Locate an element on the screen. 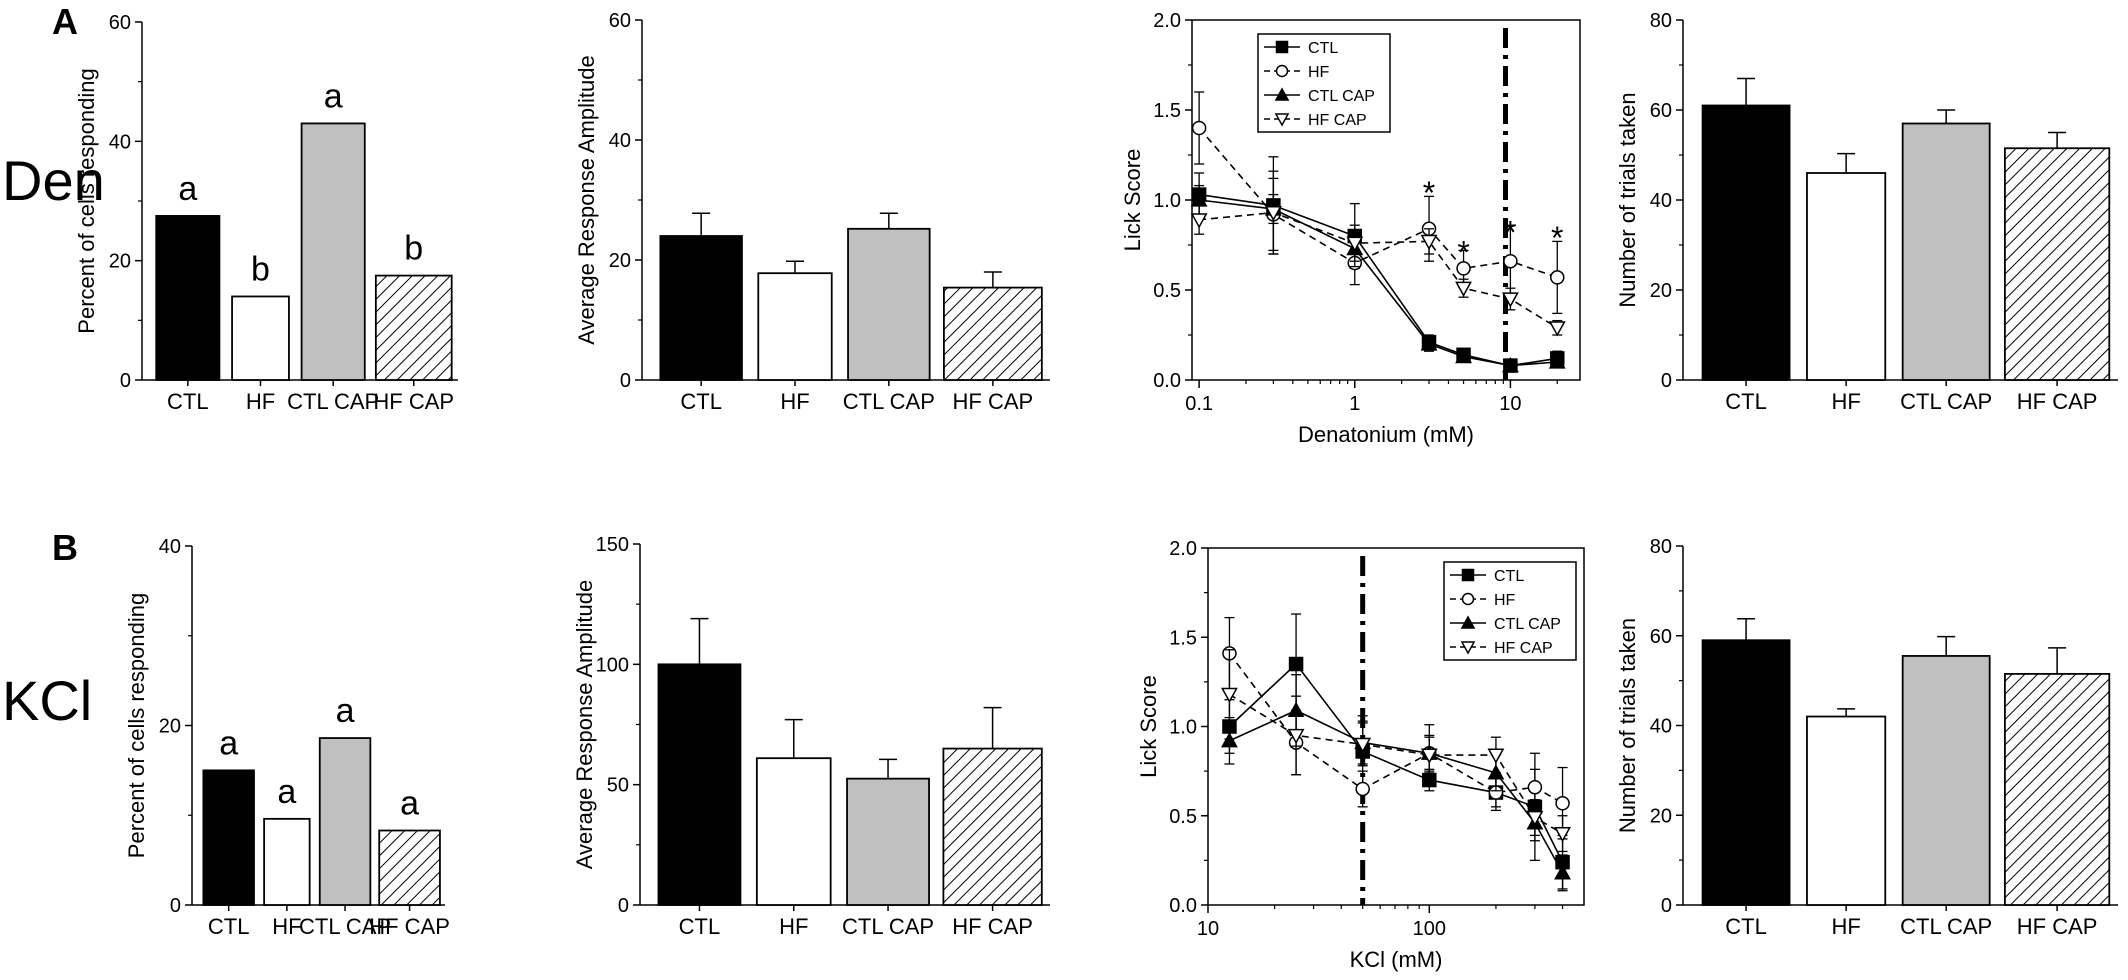 The width and height of the screenshot is (2128, 980). y-axis-label: Average Response Amplitude is located at coordinates (586, 199).